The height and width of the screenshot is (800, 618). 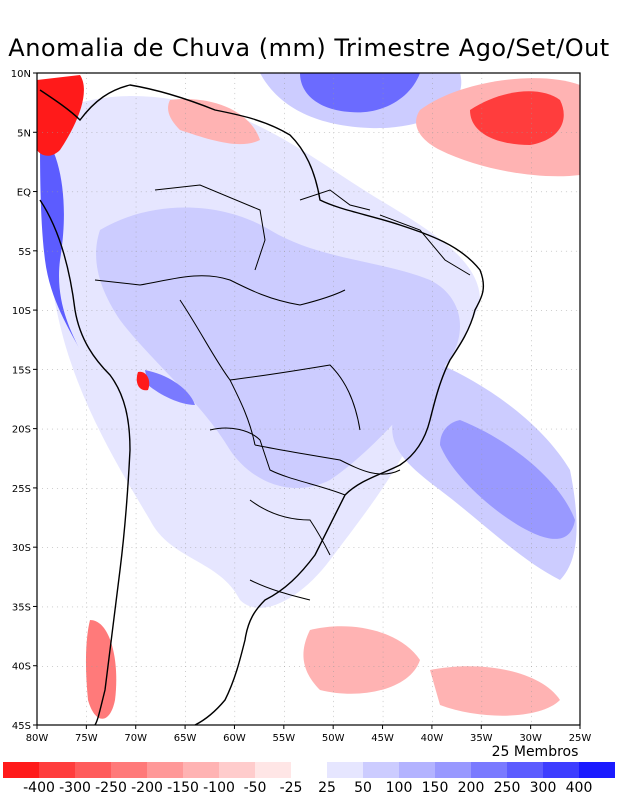 What do you see at coordinates (21, 311) in the screenshot?
I see `lat-tick-label: 10S` at bounding box center [21, 311].